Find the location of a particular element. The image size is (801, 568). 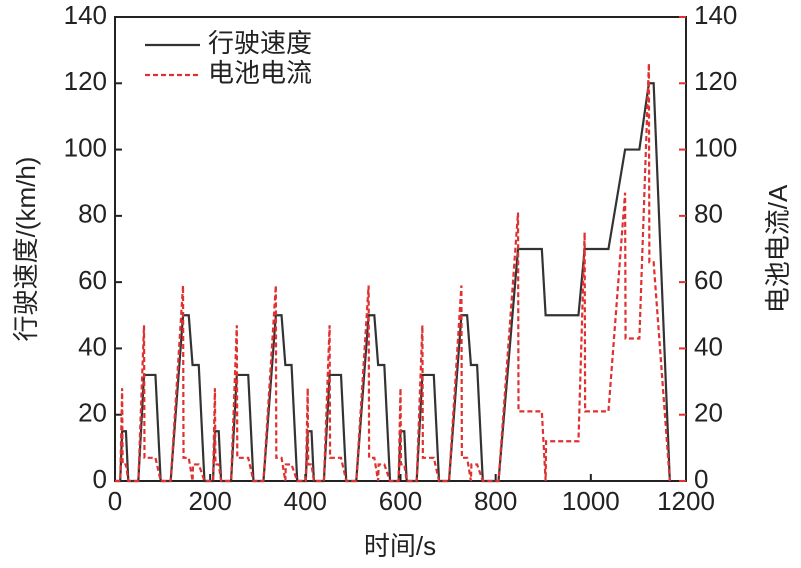

y2-tick-label: 0 is located at coordinates (701, 479).